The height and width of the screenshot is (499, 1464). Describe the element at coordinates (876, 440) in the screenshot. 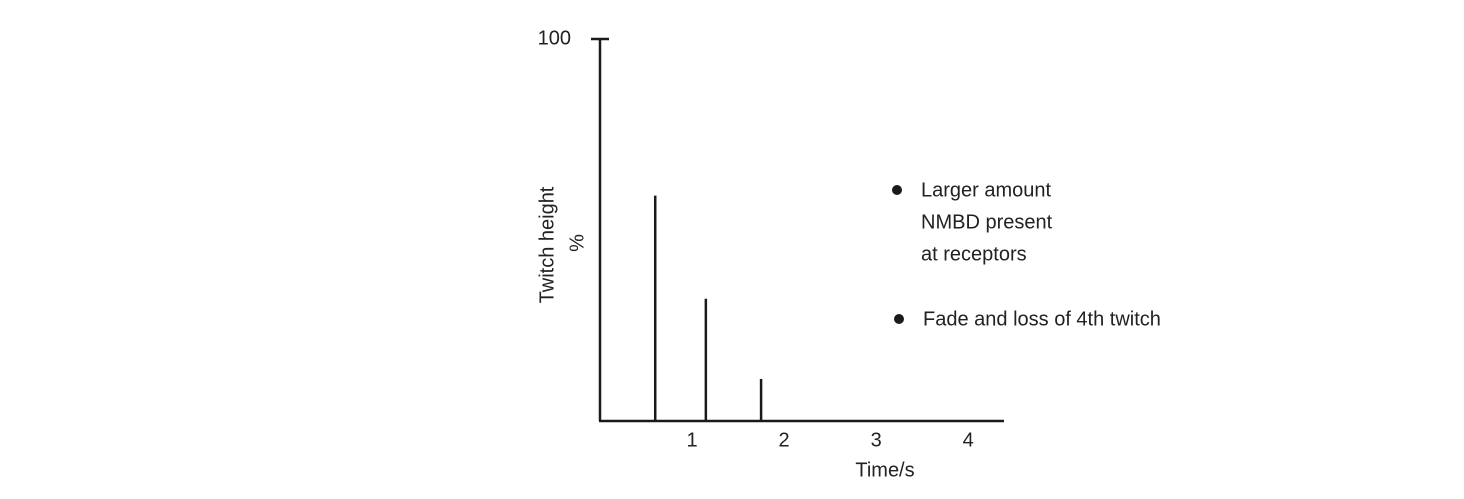

I see `x-tick-label: 3` at that location.